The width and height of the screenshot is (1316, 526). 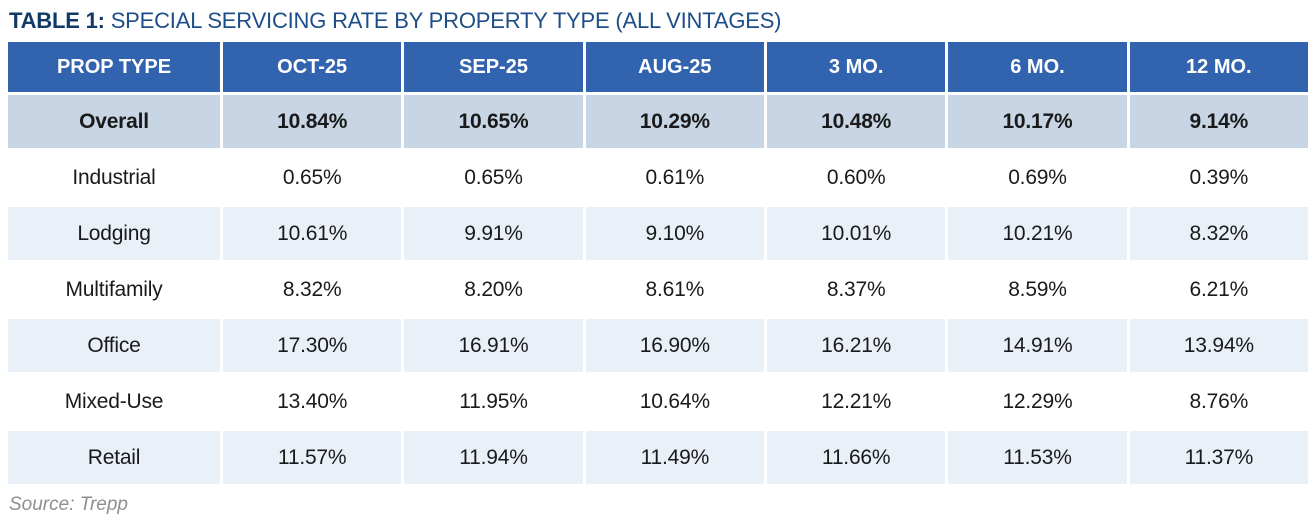 What do you see at coordinates (1218, 177) in the screenshot?
I see `table-cell: 0.39%` at bounding box center [1218, 177].